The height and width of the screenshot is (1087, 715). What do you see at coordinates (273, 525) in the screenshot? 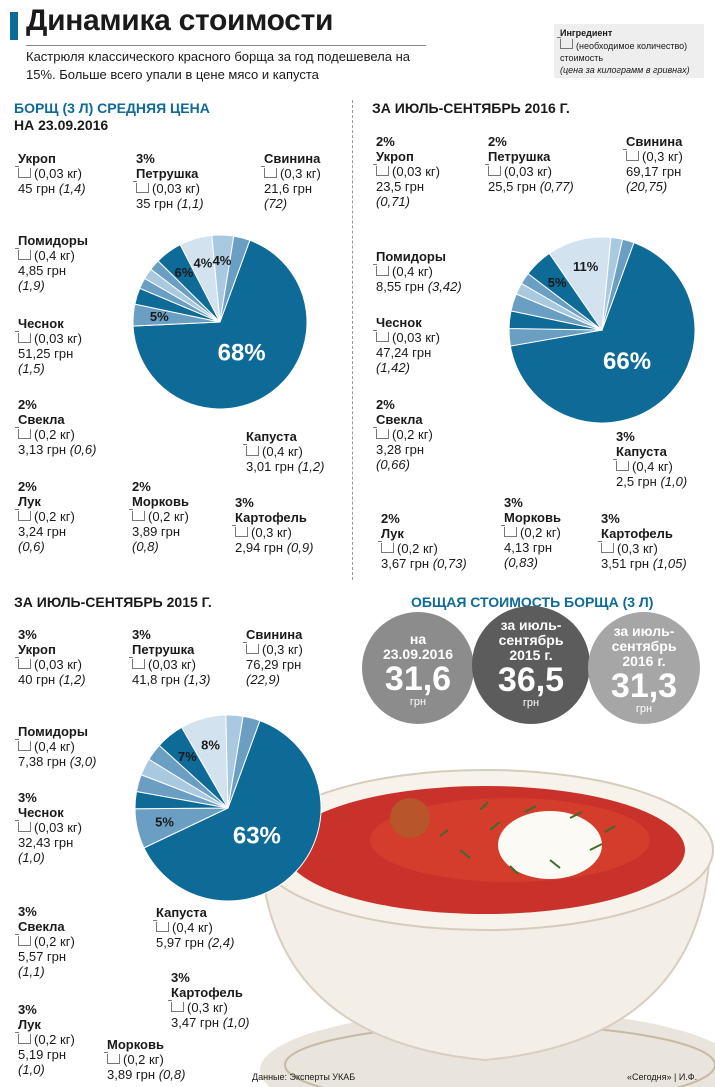
I see `chart1-item-kartofel: 3% Картофель (0,3 кг) 2,94 грн (0,9)` at bounding box center [273, 525].